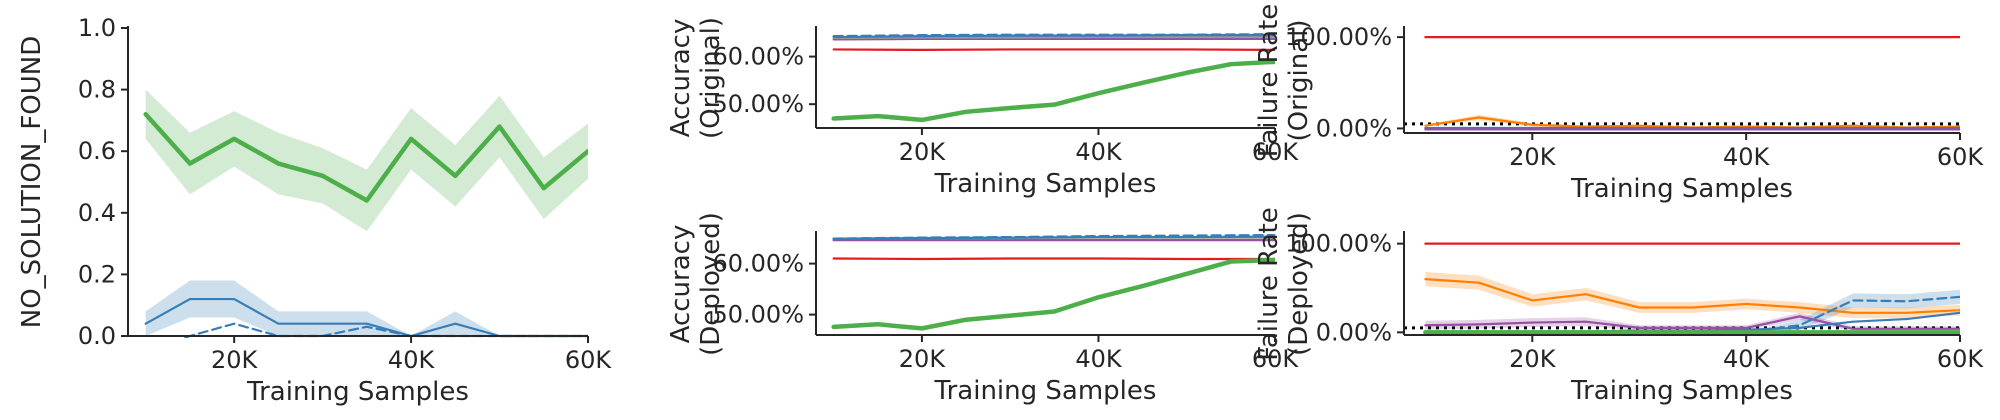 The width and height of the screenshot is (2000, 420). Describe the element at coordinates (97, 213) in the screenshot. I see `y-tick-label: 0.4` at that location.